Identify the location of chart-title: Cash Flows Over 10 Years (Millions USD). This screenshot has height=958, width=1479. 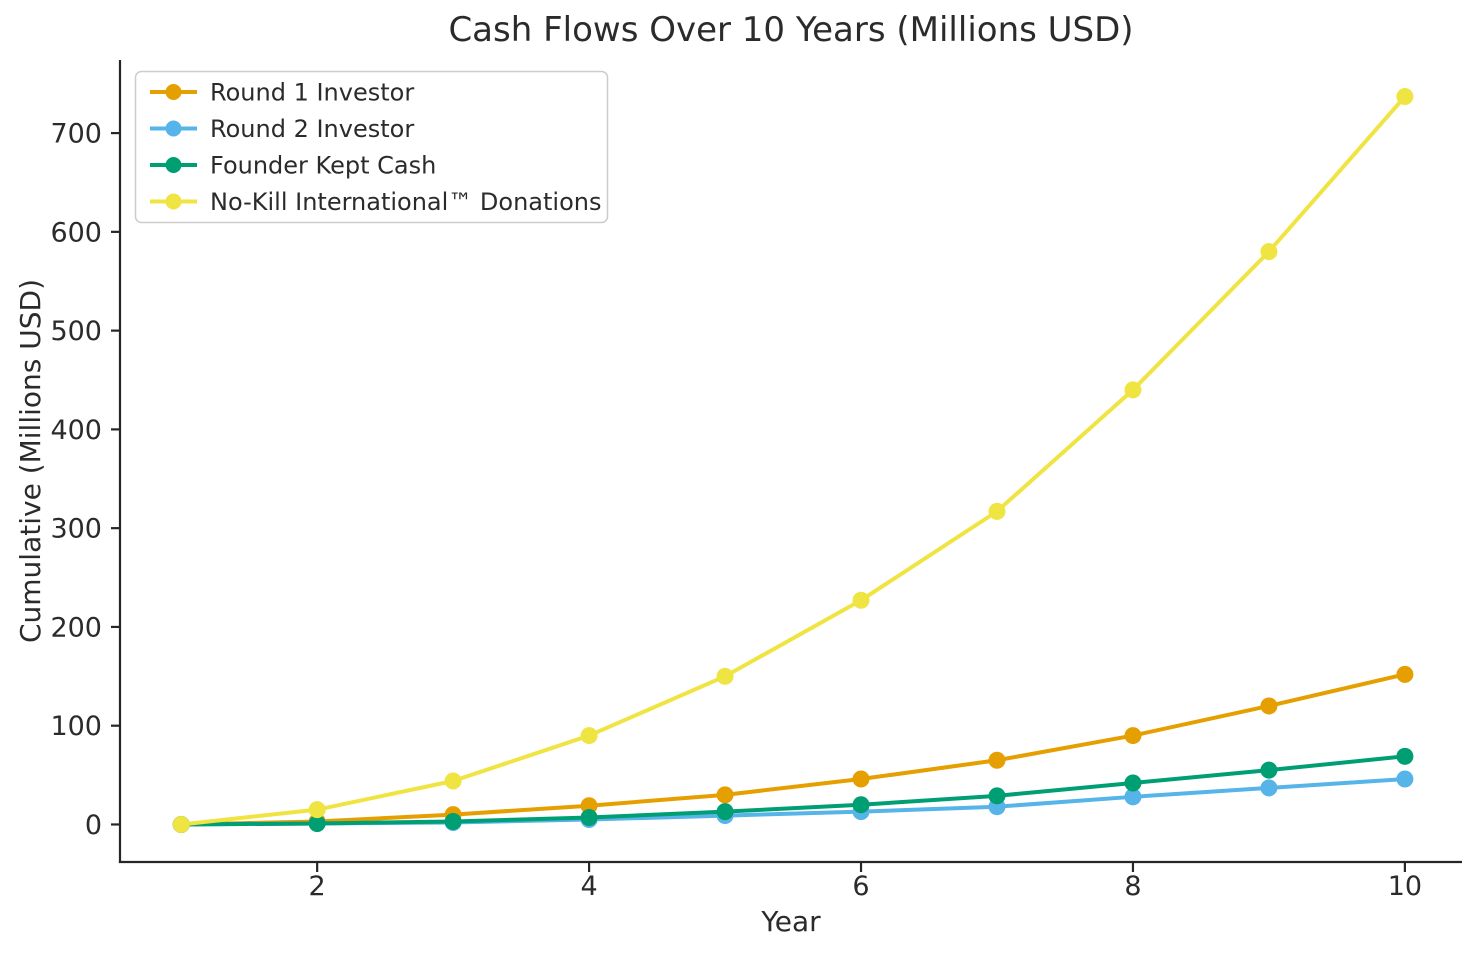
(790, 30).